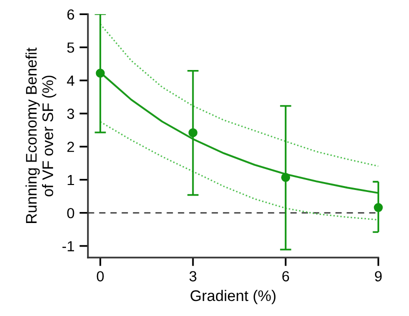  What do you see at coordinates (70, 14) in the screenshot?
I see `y-tick-label: 6` at bounding box center [70, 14].